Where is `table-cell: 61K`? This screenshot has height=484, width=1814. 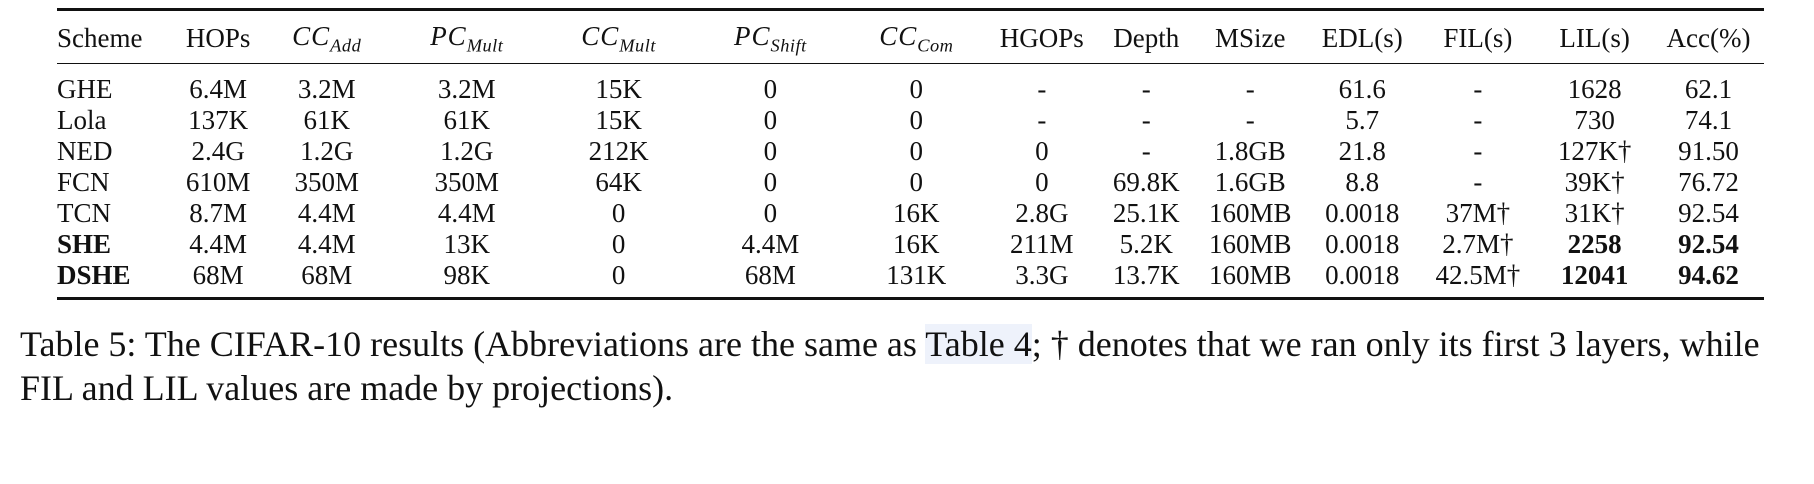 table-cell: 61K is located at coordinates (326, 120).